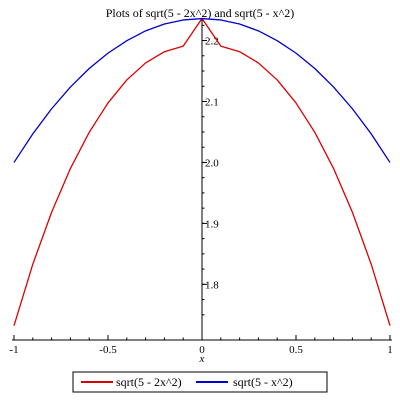 The height and width of the screenshot is (400, 400). Describe the element at coordinates (202, 359) in the screenshot. I see `x-axis-label: x` at that location.